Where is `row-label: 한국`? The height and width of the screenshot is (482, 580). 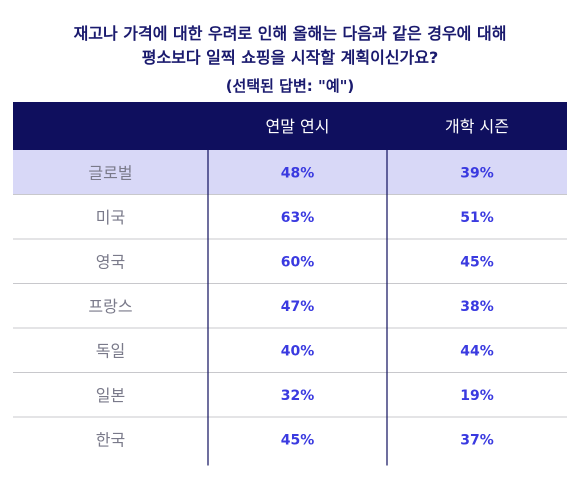 row-label: 한국 is located at coordinates (110, 439).